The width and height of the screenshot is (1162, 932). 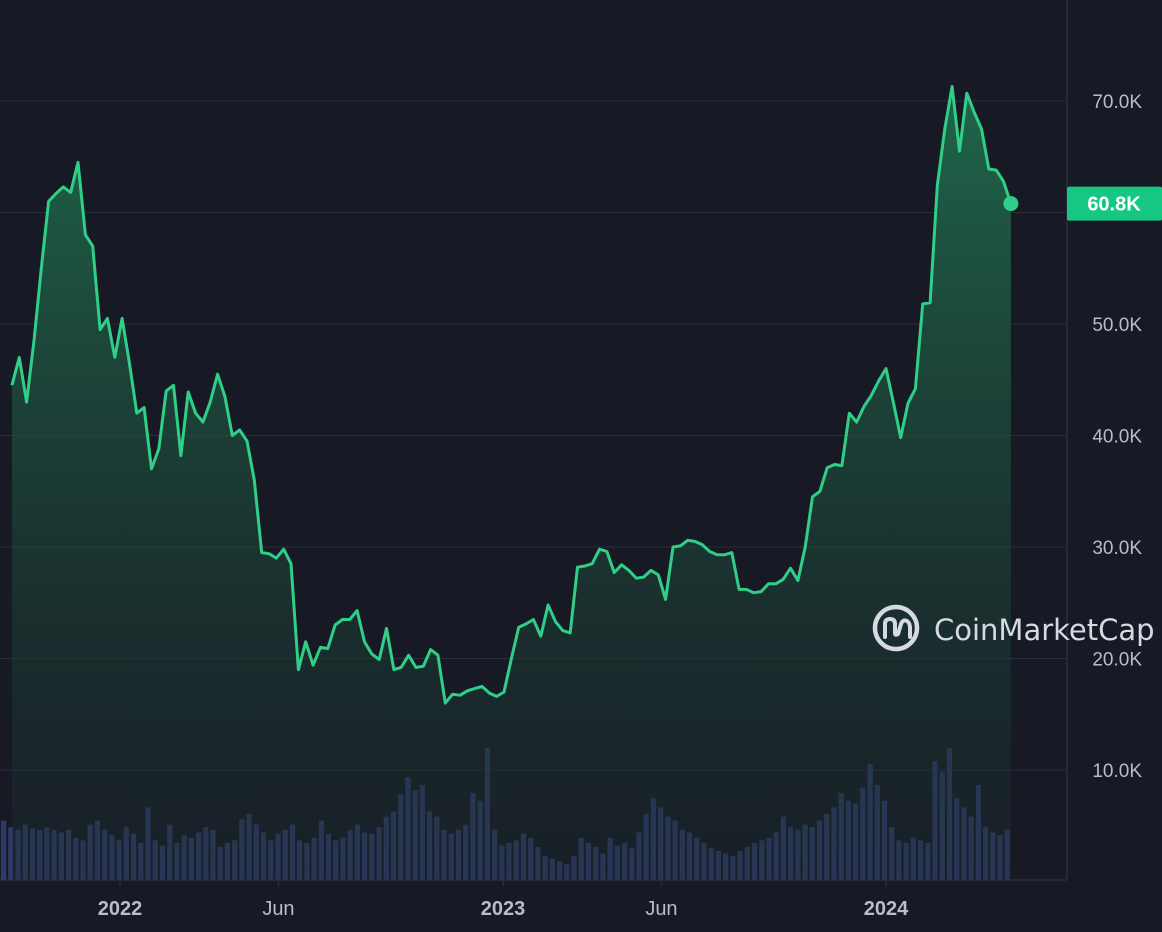 I want to click on y-axis-labels: 10.0K 20.0K 30.0K 40.0K 50.0K 70.0K, so click(x=1117, y=437).